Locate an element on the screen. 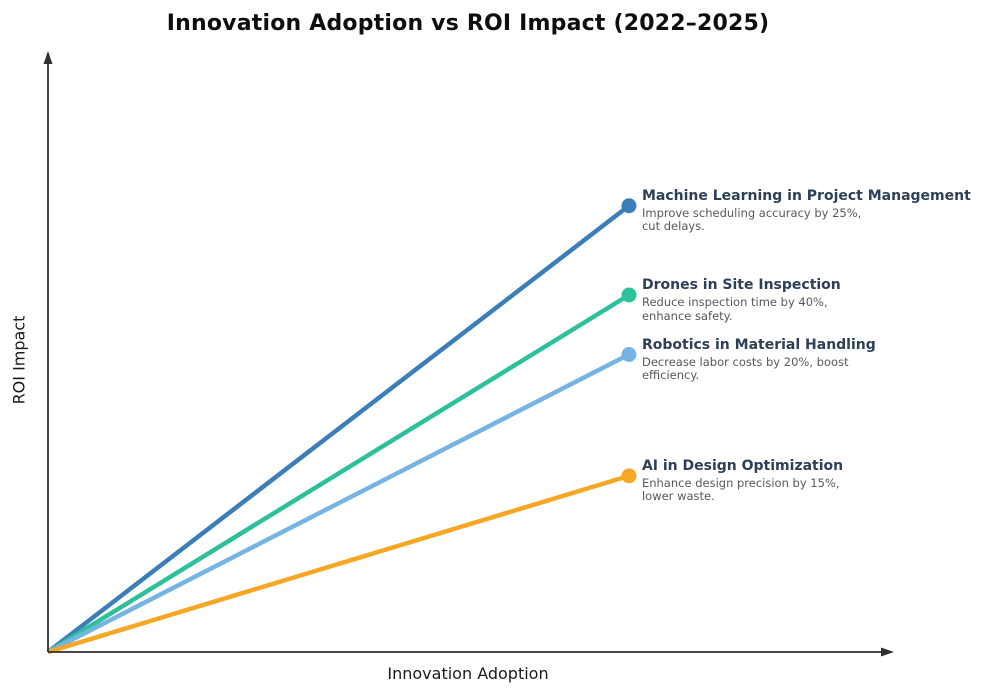  y-axis-arrowhead is located at coordinates (48, 57).